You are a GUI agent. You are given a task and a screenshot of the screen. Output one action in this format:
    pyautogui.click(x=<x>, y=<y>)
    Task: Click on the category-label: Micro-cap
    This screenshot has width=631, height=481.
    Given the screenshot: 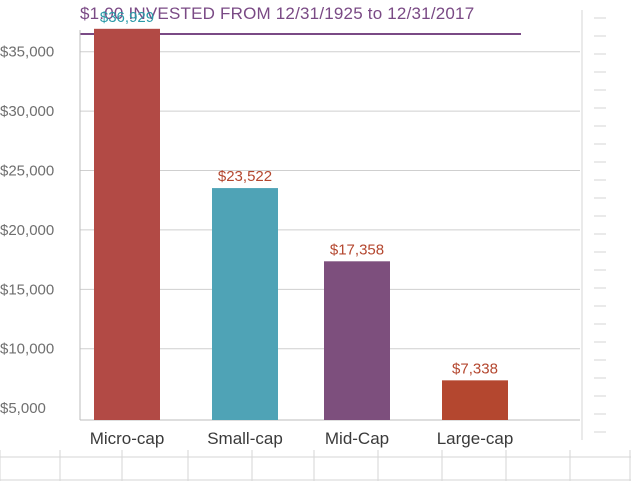 What is the action you would take?
    pyautogui.click(x=127, y=438)
    